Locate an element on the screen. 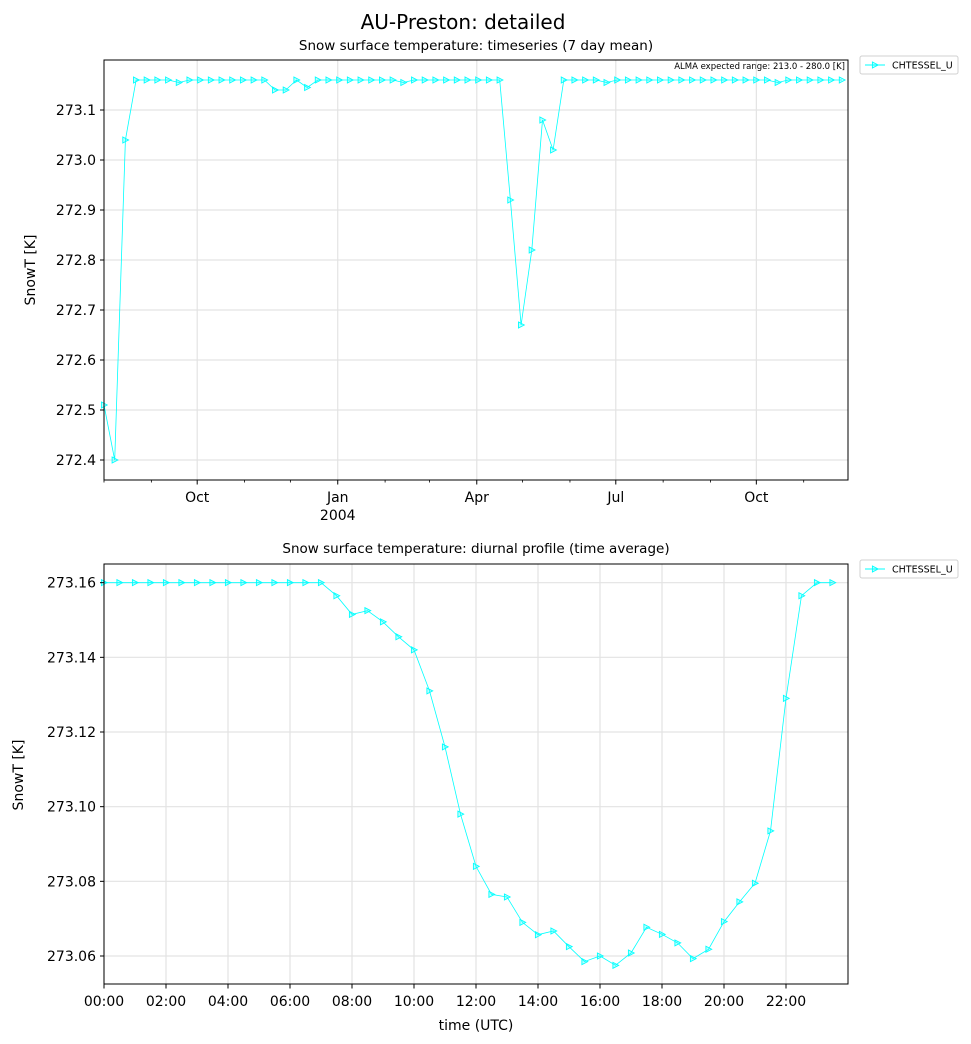 The image size is (971, 1044). alma-range-annotation: ALMA expected range: 213.0 - 280.0 [K] is located at coordinates (759, 67).